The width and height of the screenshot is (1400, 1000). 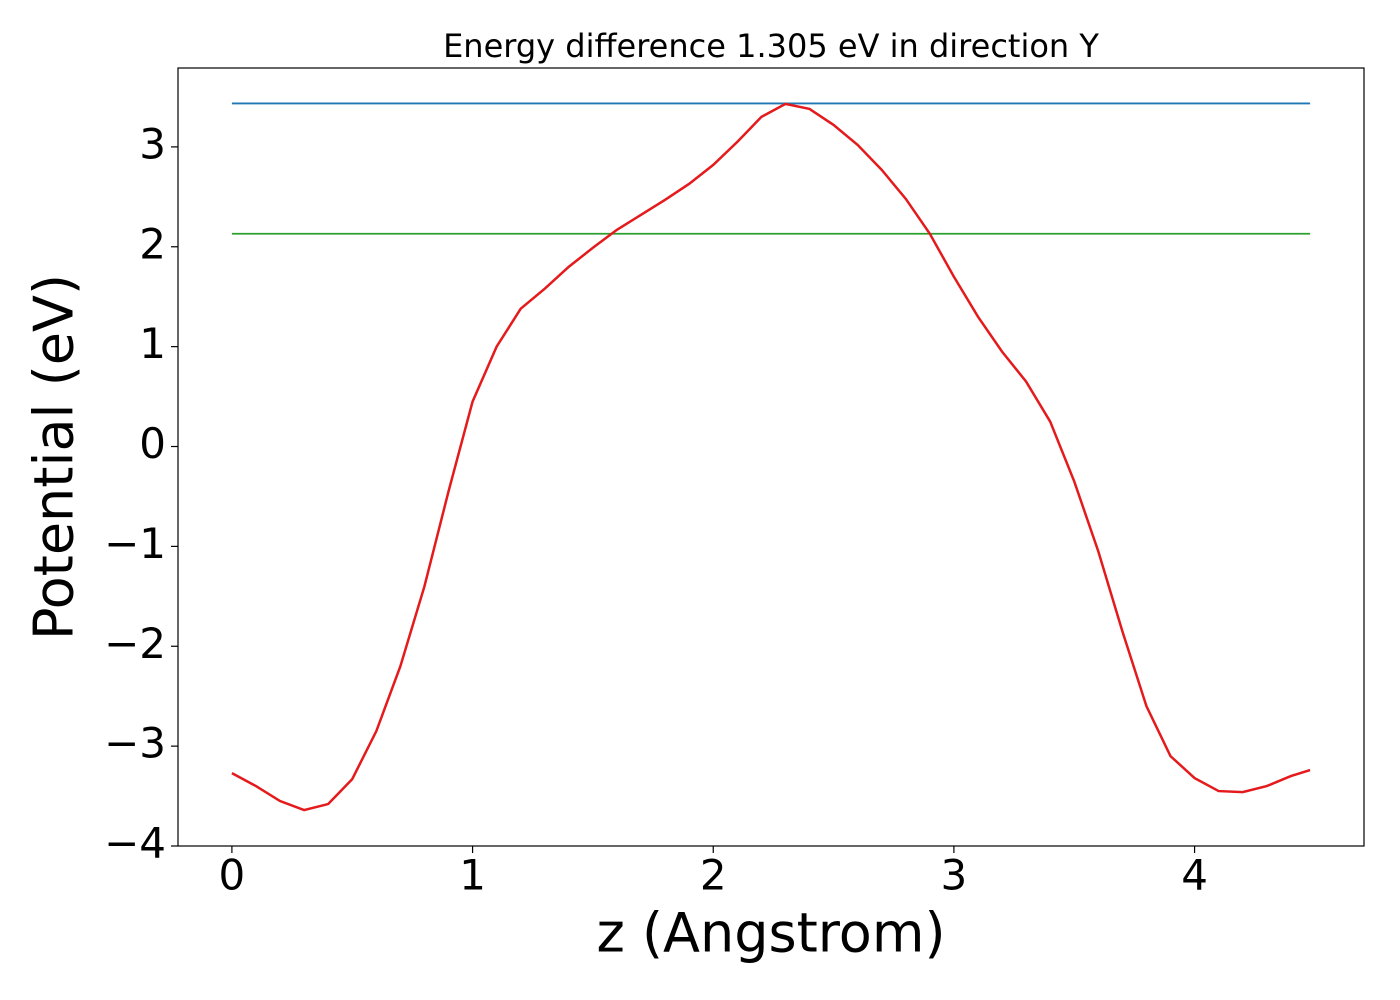 I want to click on y-tick-label: −4, so click(x=135, y=843).